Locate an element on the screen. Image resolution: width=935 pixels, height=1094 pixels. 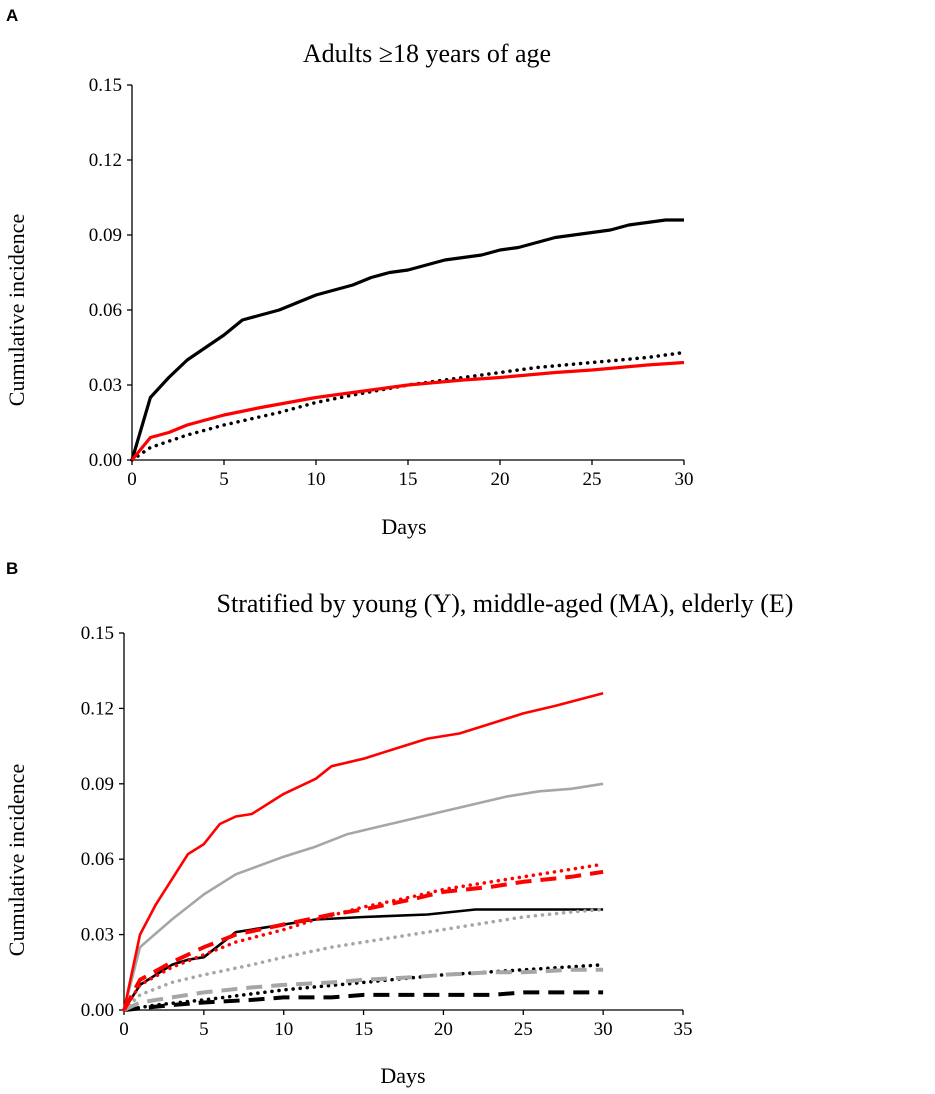
panel-b-series-gp-fx-ma is located at coordinates (363, 989).